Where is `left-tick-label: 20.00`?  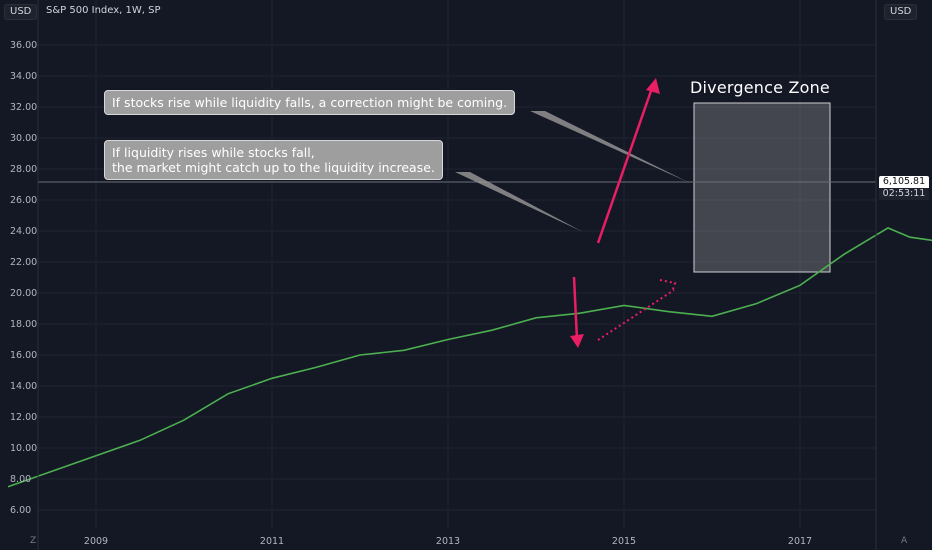 left-tick-label: 20.00 is located at coordinates (23, 293).